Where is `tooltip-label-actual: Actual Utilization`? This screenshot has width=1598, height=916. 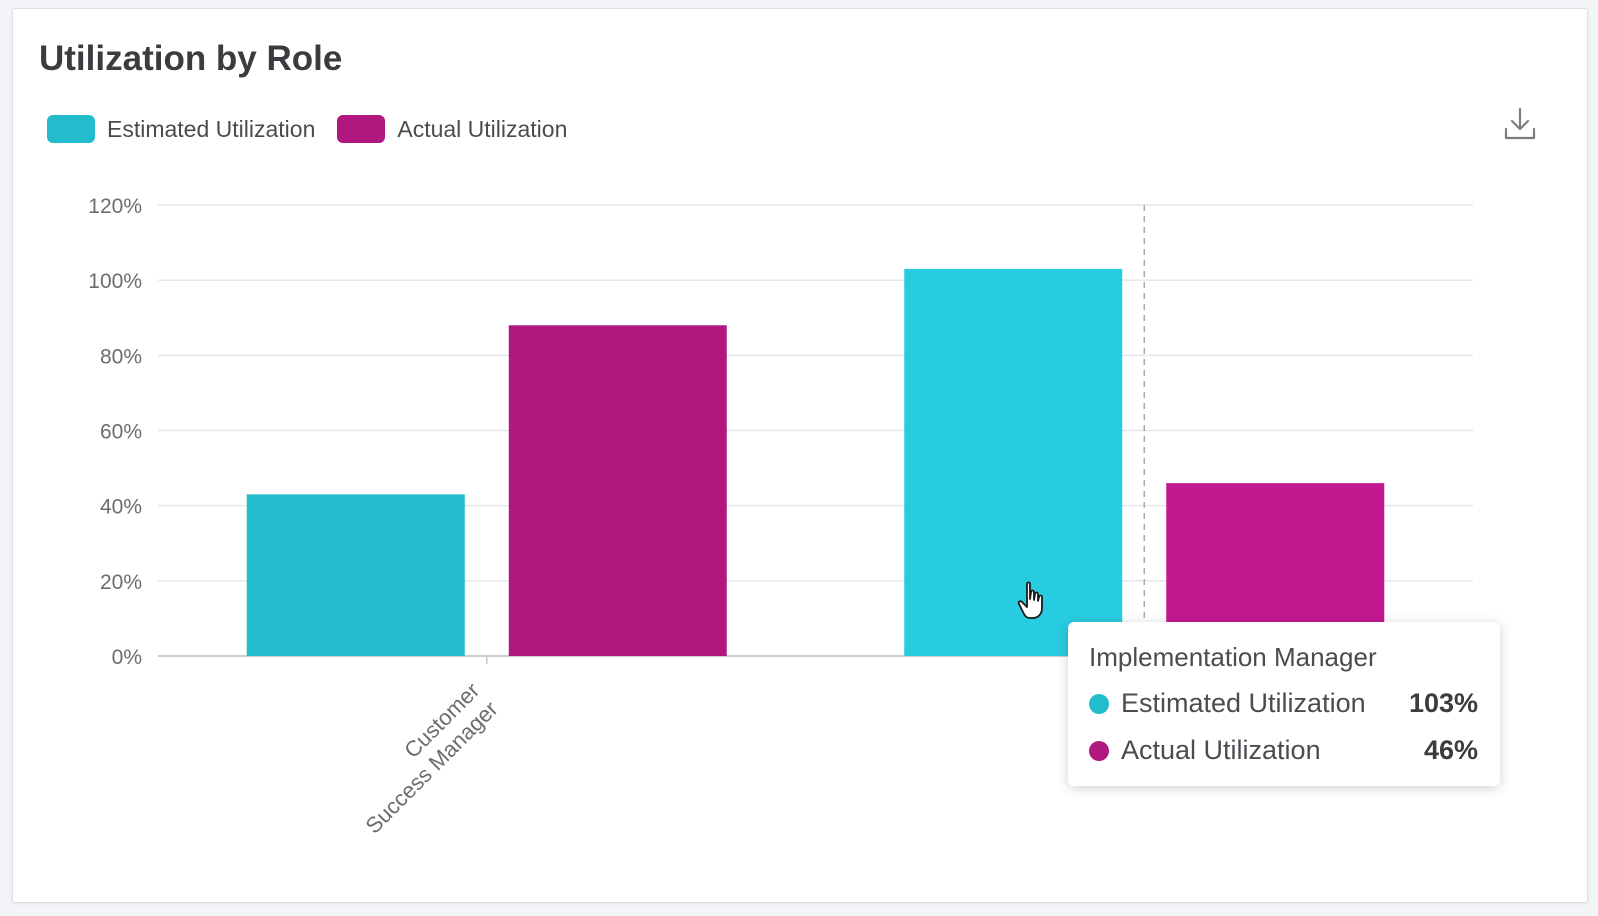 tooltip-label-actual: Actual Utilization is located at coordinates (1221, 750).